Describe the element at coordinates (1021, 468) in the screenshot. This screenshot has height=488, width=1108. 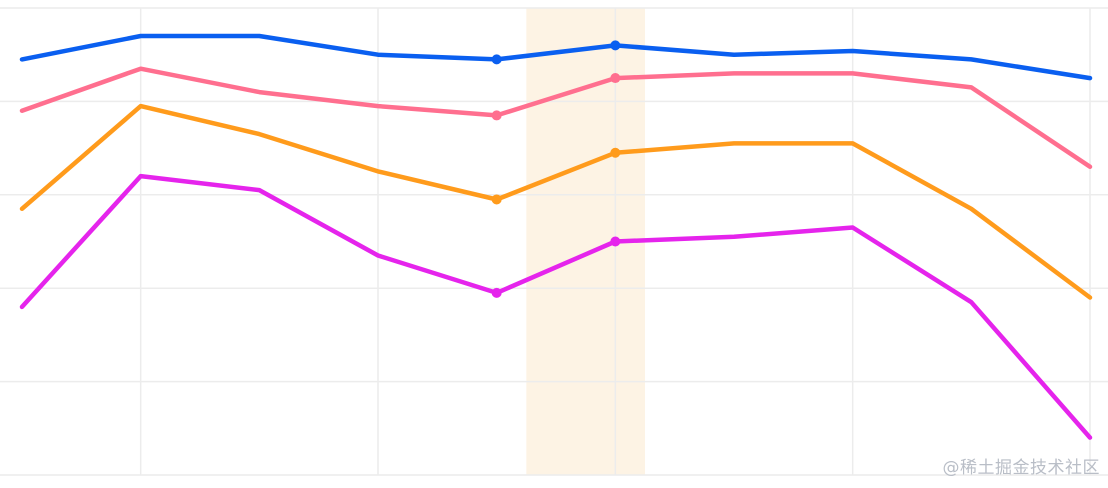
I see `watermark: @稀土掘金技术社区` at that location.